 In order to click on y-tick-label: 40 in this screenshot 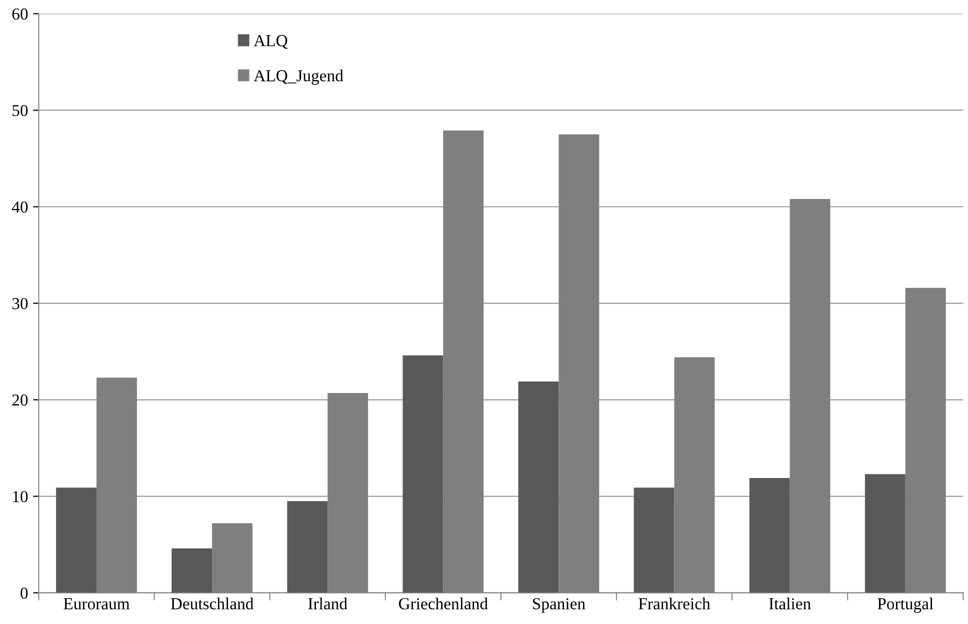, I will do `click(20, 207)`.